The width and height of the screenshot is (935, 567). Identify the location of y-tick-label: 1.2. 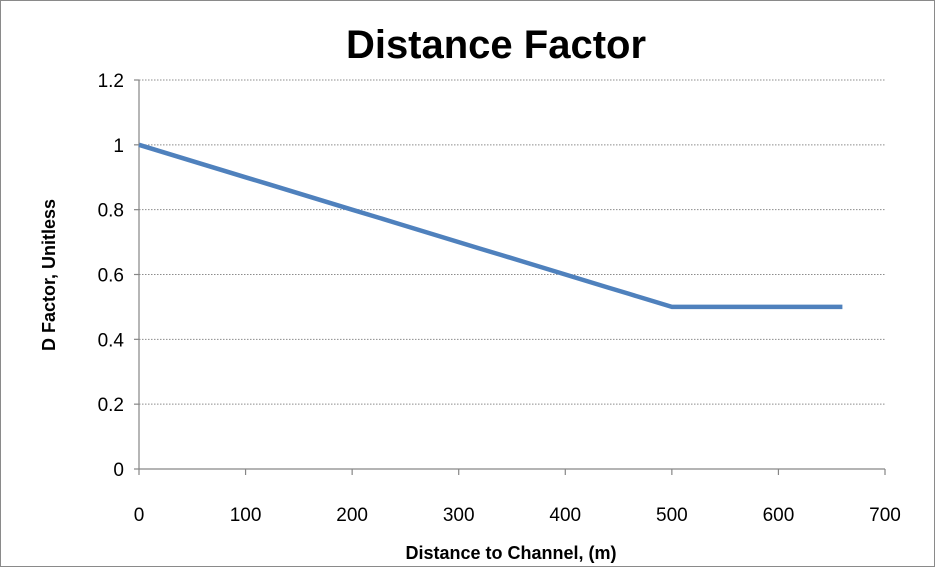
(111, 81).